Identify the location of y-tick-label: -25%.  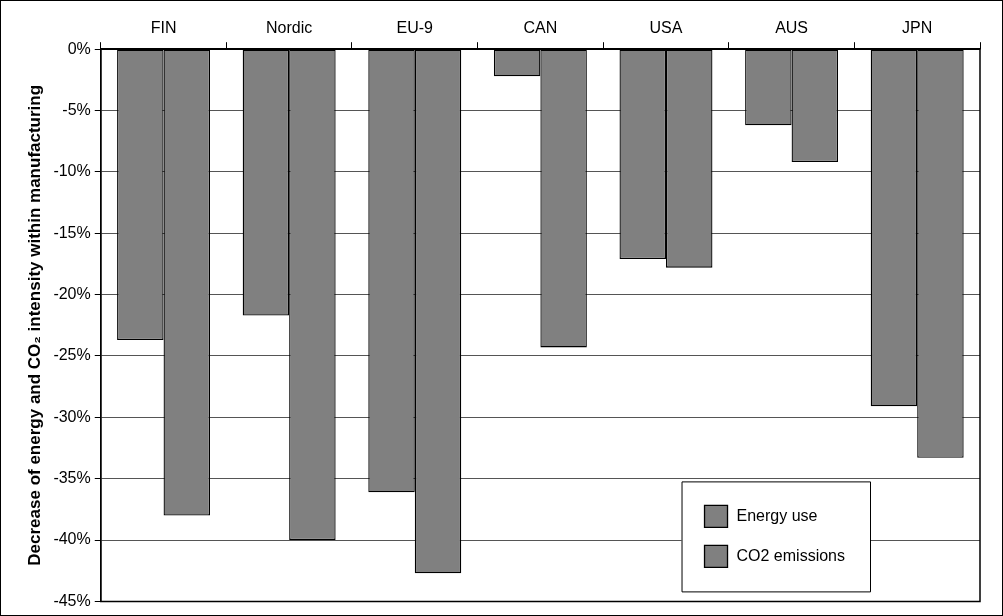
(72, 355).